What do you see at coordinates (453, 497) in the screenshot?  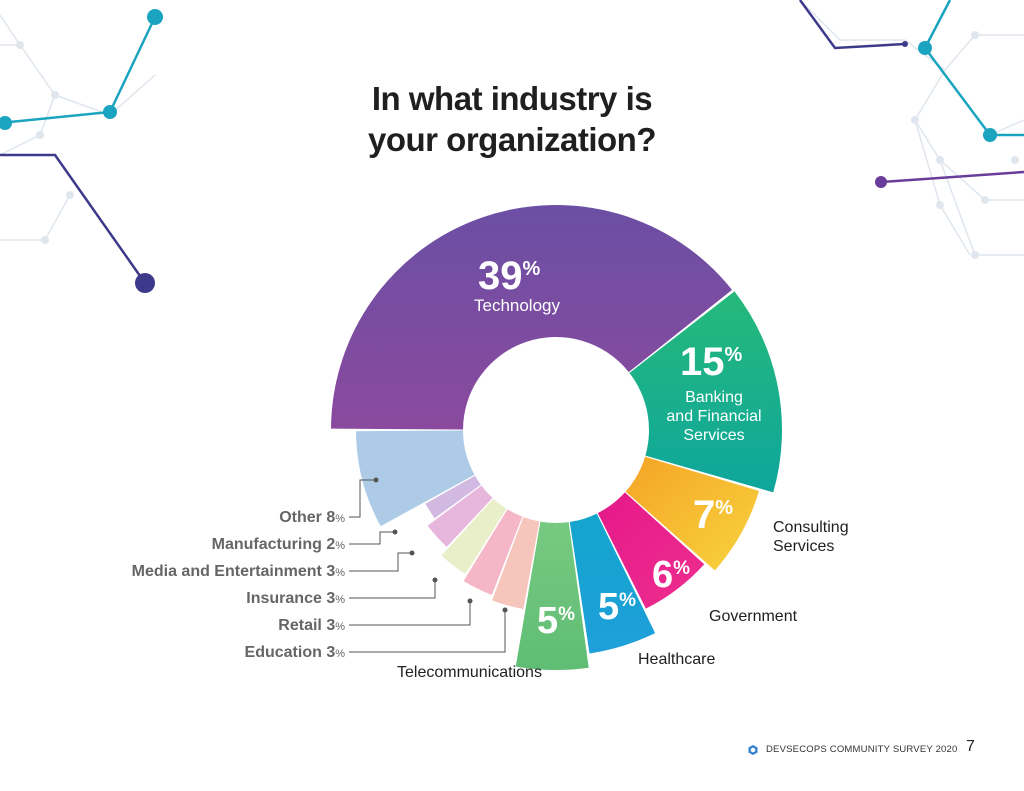 I see `slice-manufacturing` at bounding box center [453, 497].